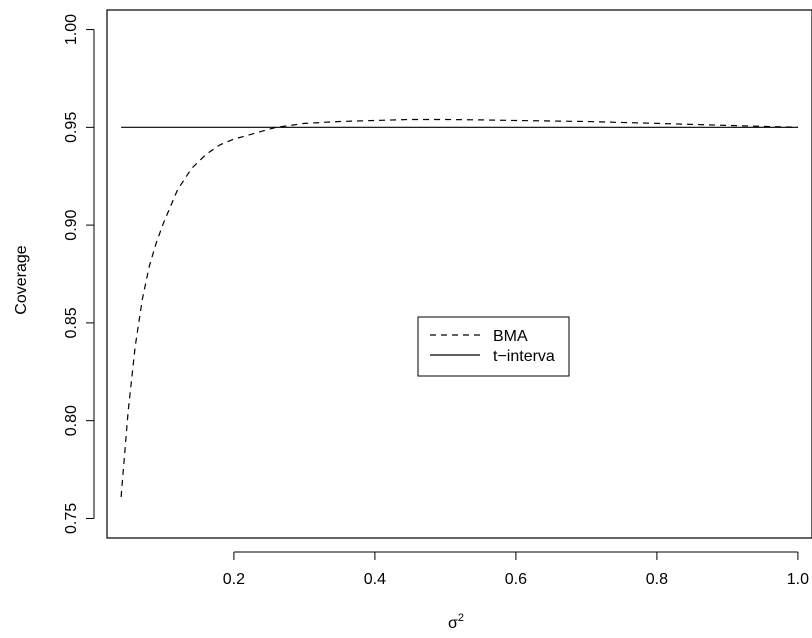 The image size is (812, 638). I want to click on y-tick-label: 0.80, so click(71, 420).